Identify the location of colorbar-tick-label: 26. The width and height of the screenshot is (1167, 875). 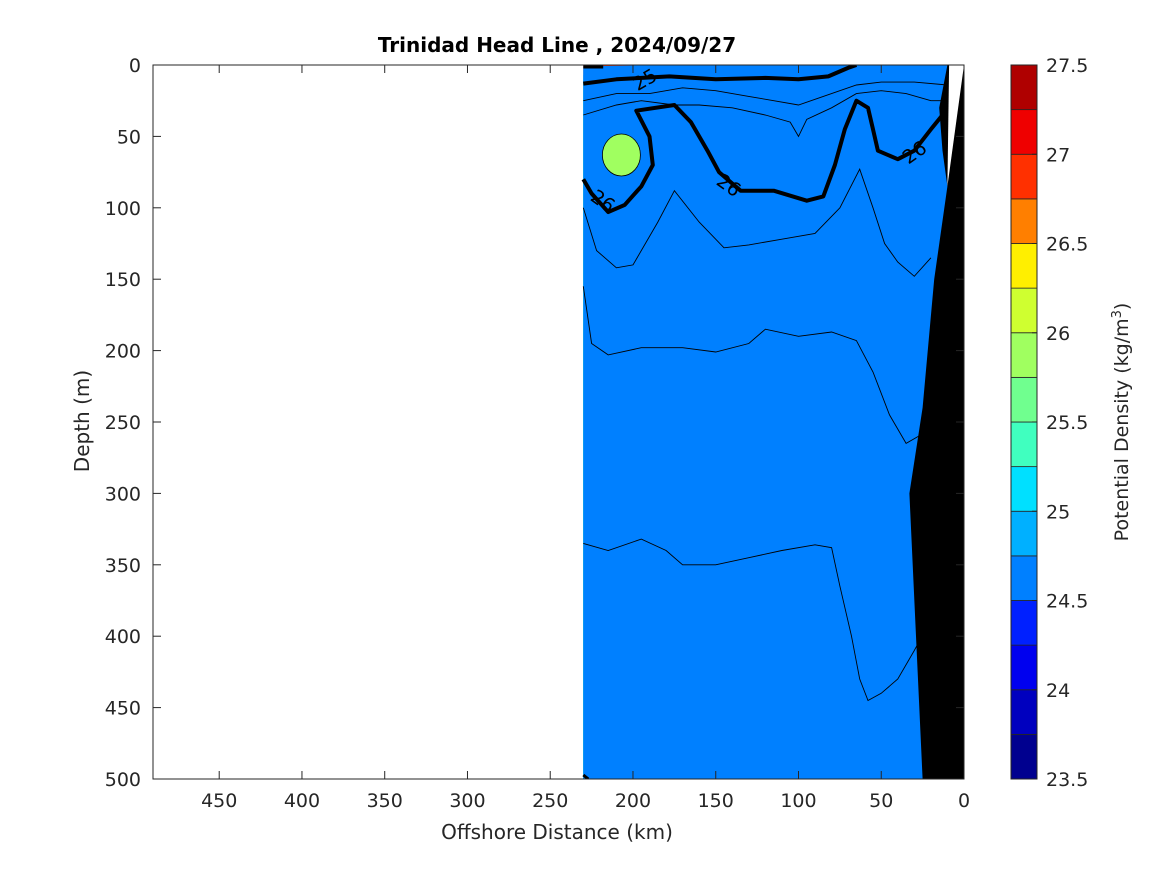
(1058, 334).